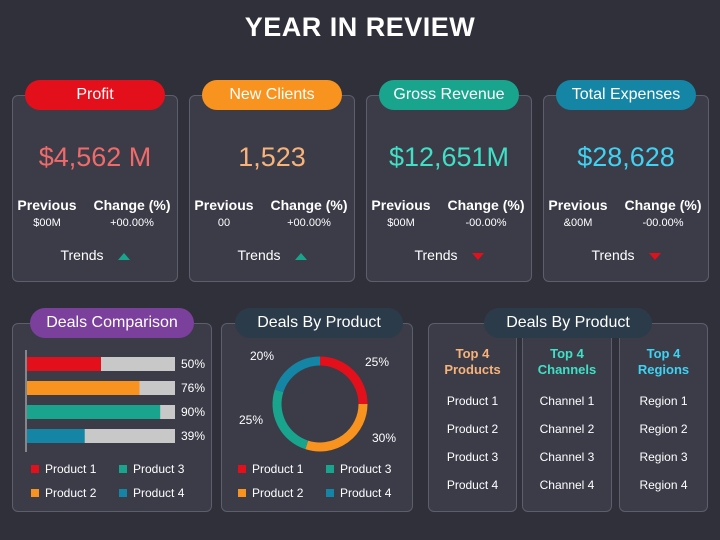  What do you see at coordinates (663, 369) in the screenshot?
I see `top-list-title-line2: Regions` at bounding box center [663, 369].